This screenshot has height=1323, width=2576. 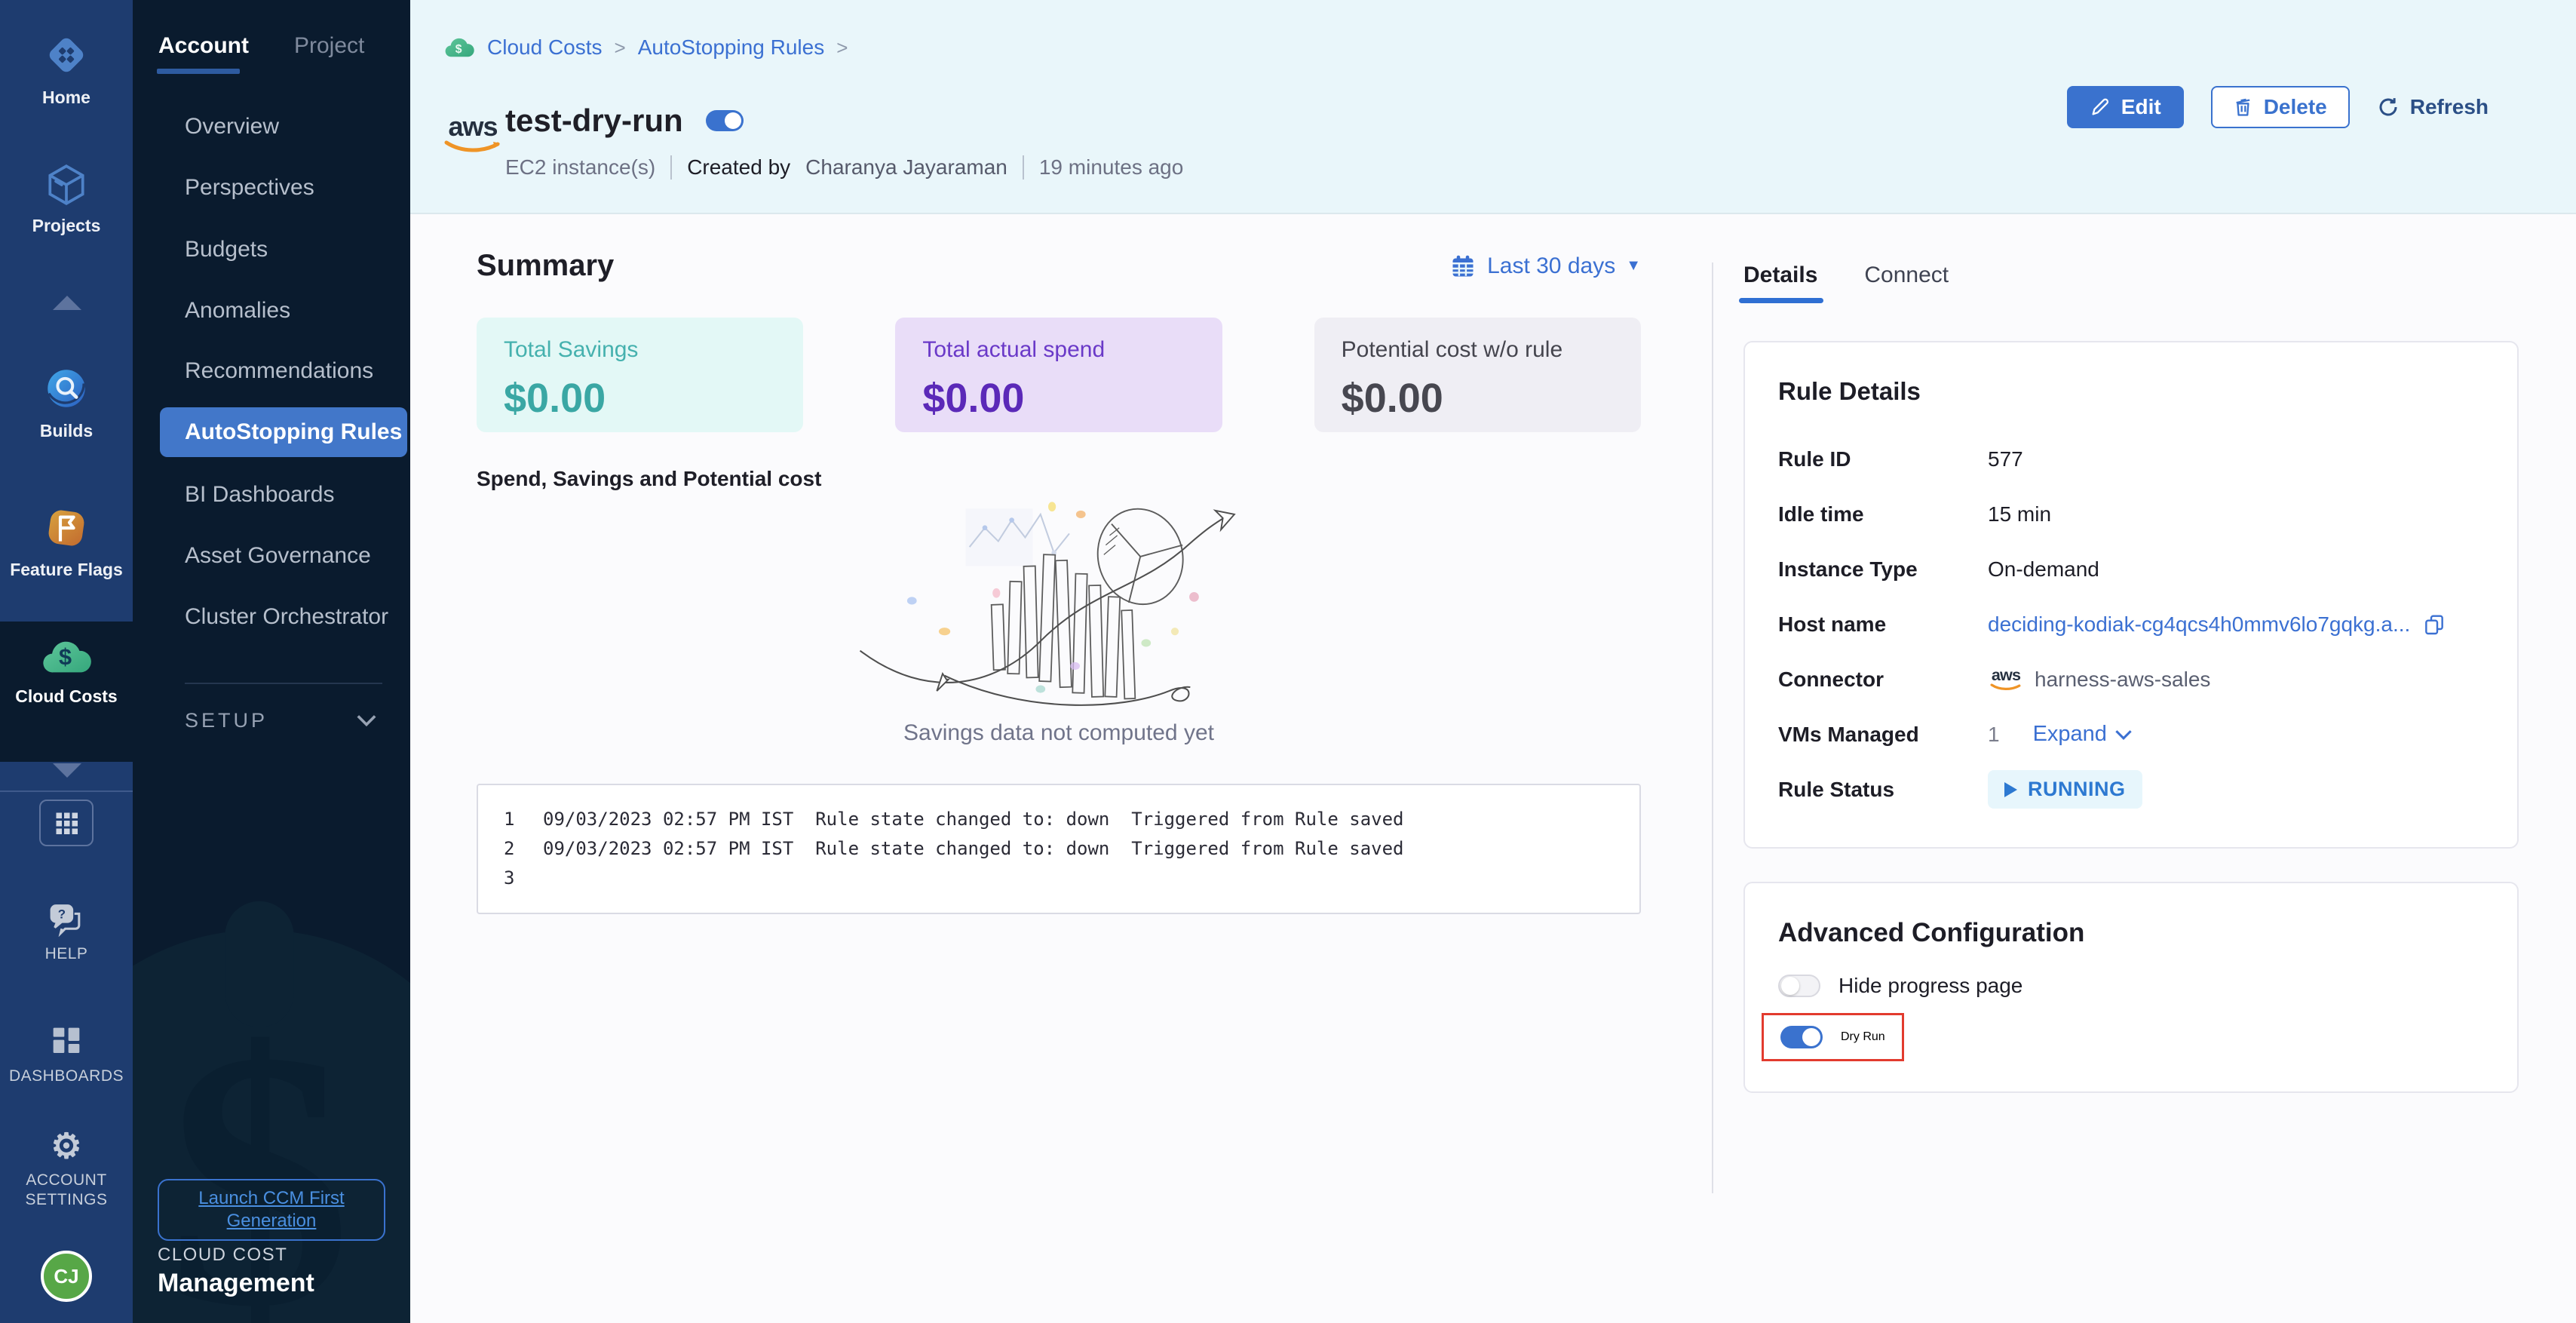 I want to click on total-savings-card: Total Savings $0.00, so click(x=640, y=375).